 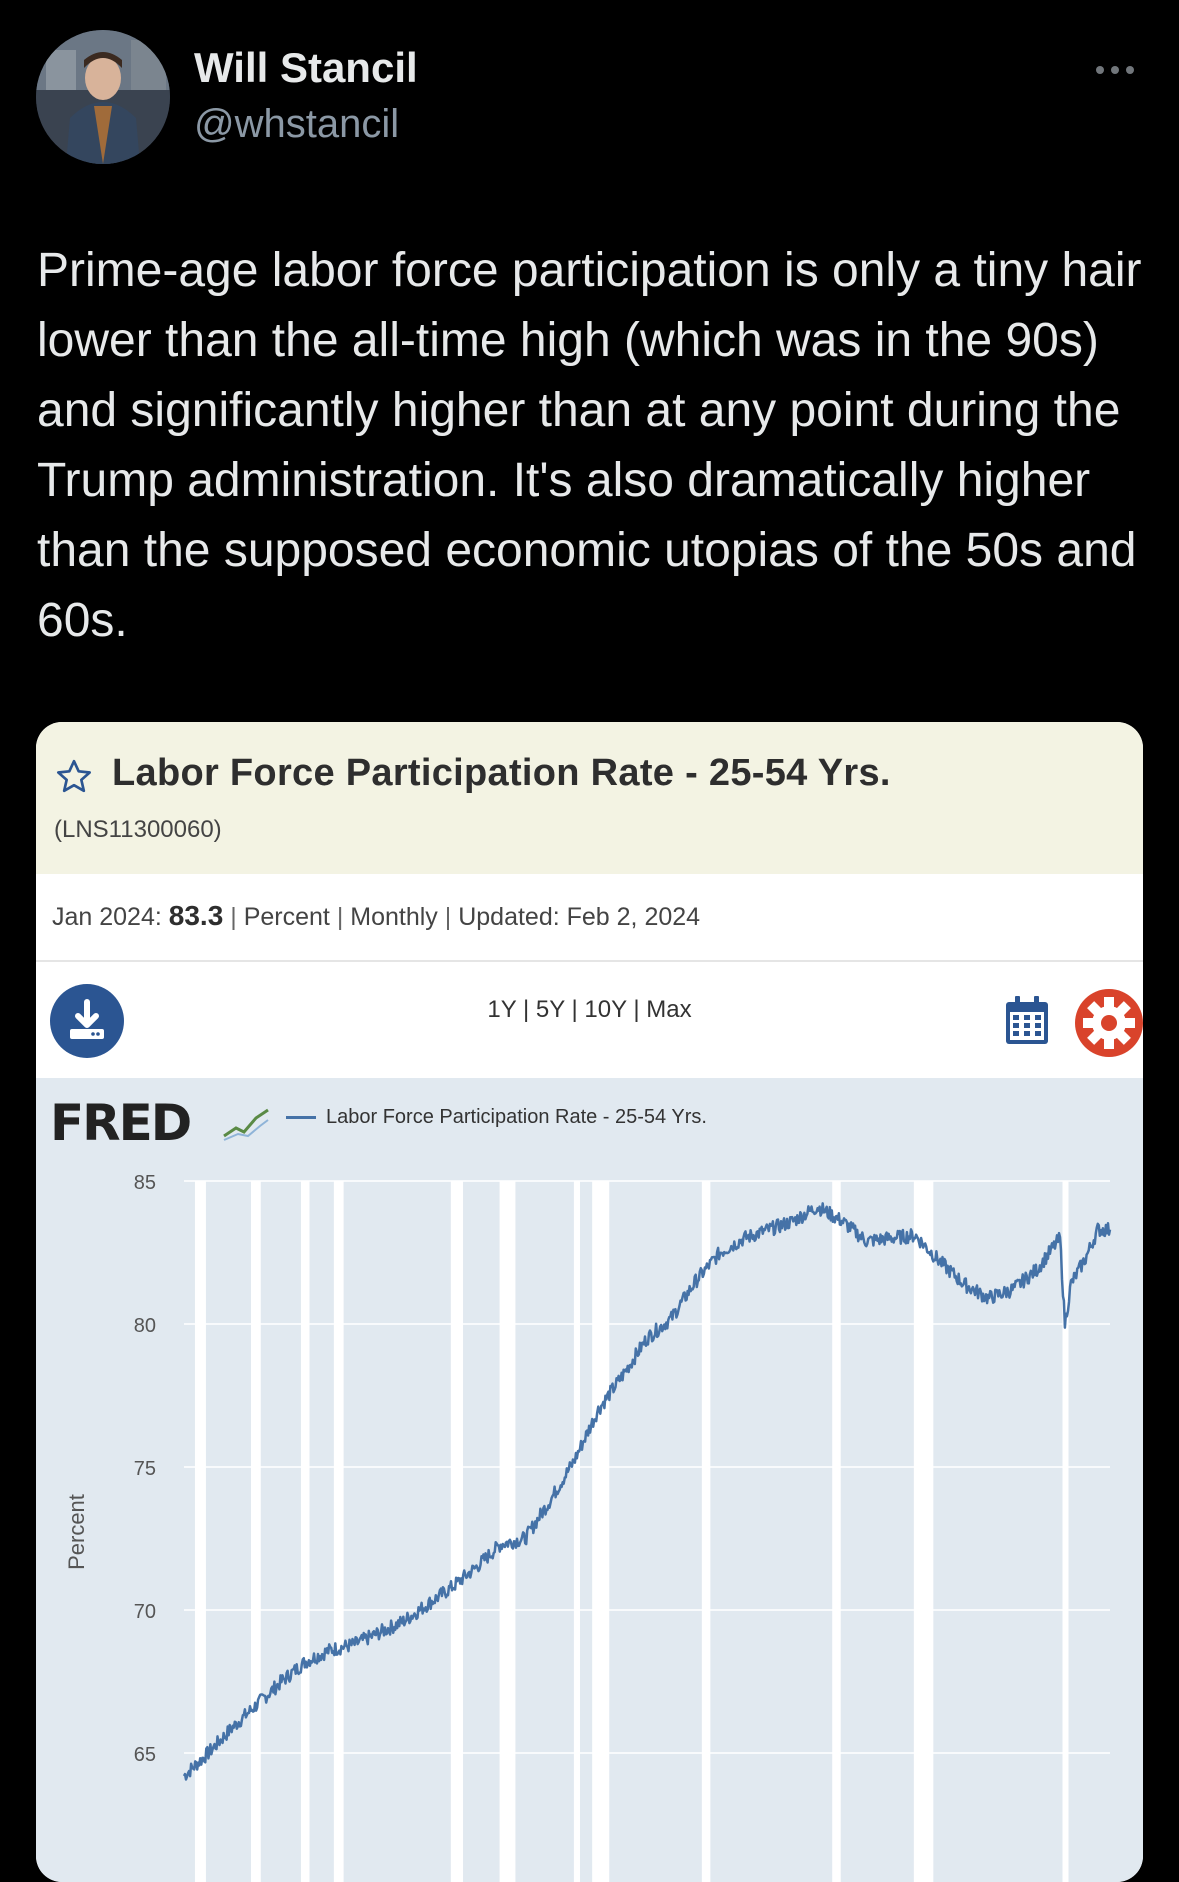 What do you see at coordinates (138, 829) in the screenshot?
I see `series-id: (LNS11300060)` at bounding box center [138, 829].